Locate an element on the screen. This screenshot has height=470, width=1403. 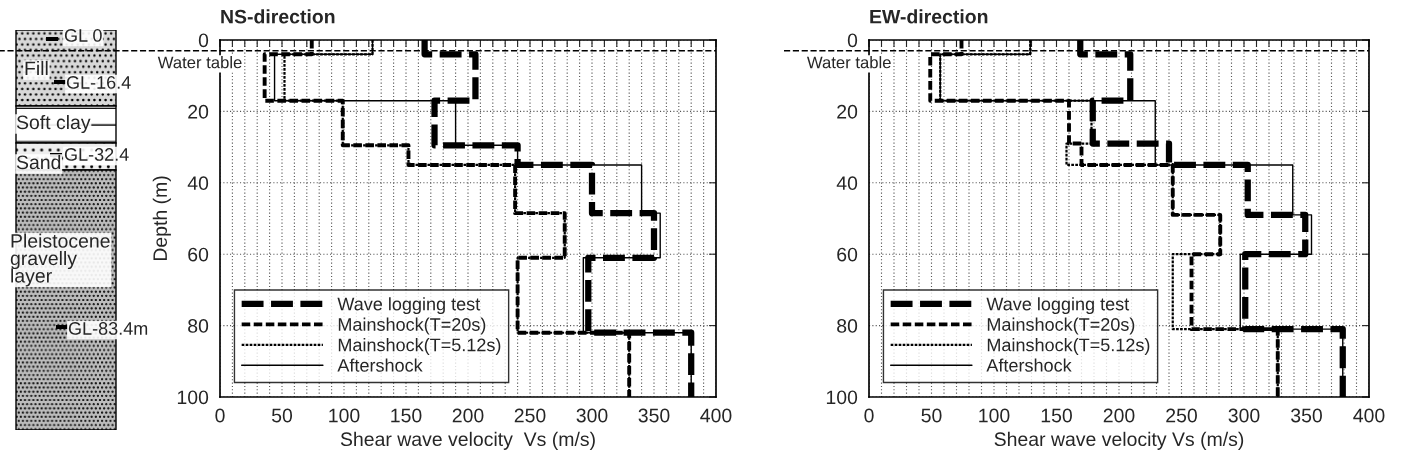
text: GL-16.4 is located at coordinates (98, 82).